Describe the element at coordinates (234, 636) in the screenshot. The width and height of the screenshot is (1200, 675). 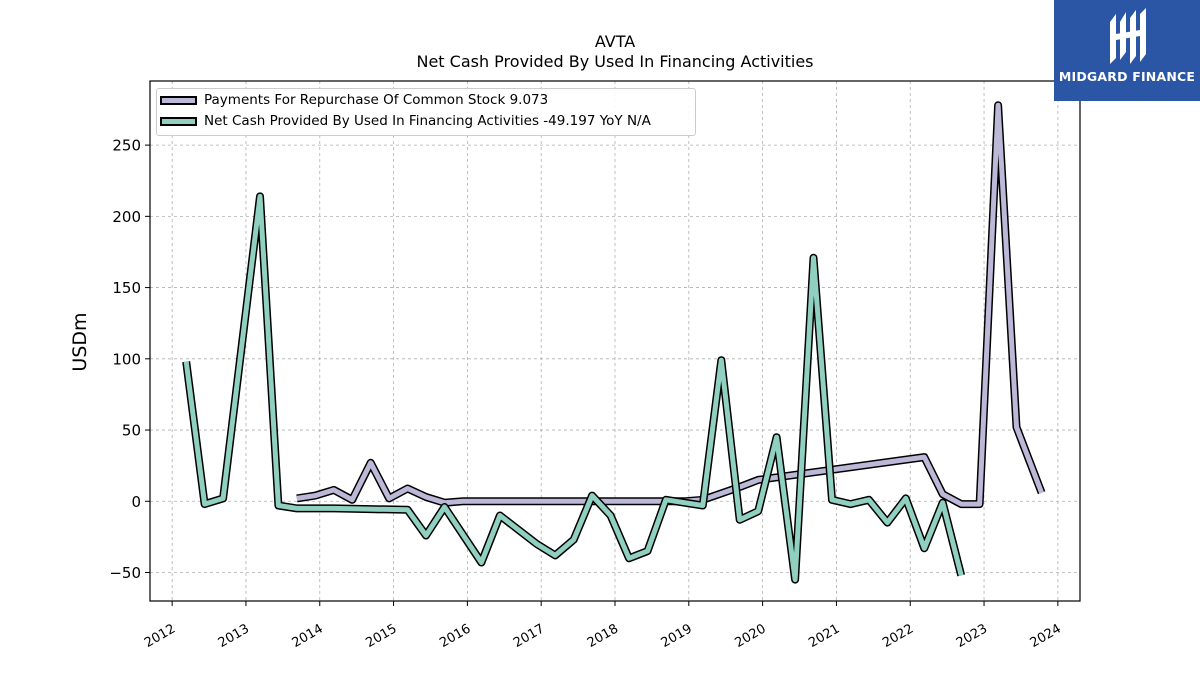
I see `x-tick-label: 2013` at that location.